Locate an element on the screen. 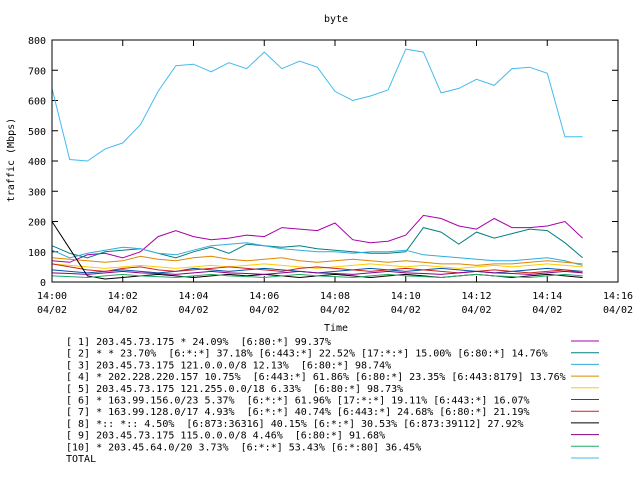 The image size is (640, 484). x-axis-label: Time is located at coordinates (336, 328).